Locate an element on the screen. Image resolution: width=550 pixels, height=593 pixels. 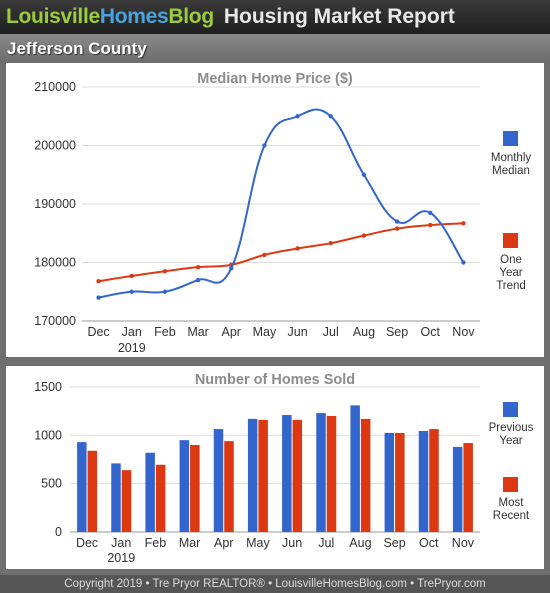
x-tick-label: Nov is located at coordinates (463, 332).